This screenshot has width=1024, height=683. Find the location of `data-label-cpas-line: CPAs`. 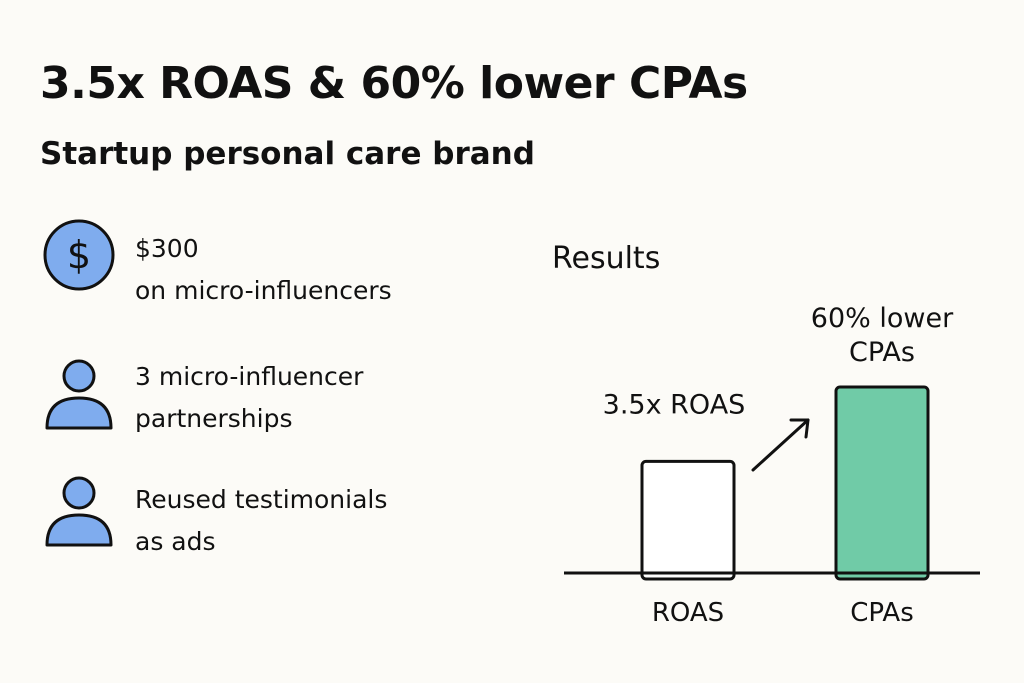

data-label-cpas-line: CPAs is located at coordinates (882, 352).